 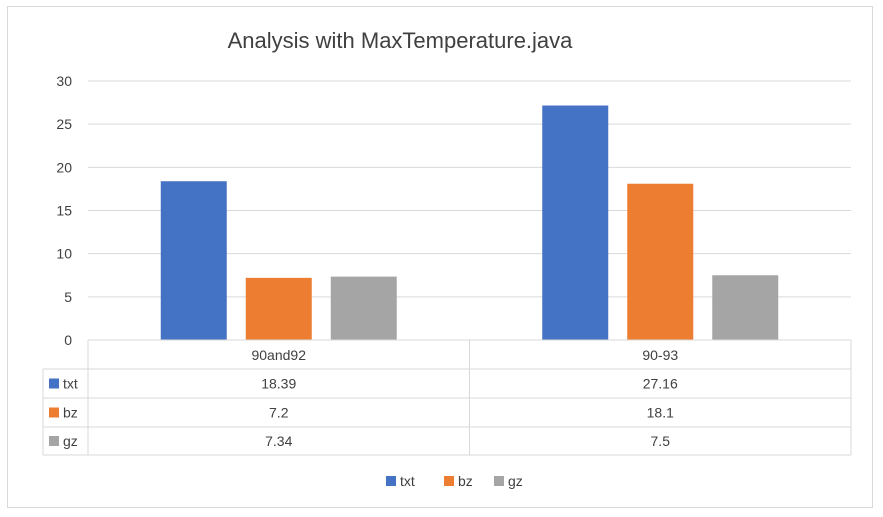 What do you see at coordinates (279, 413) in the screenshot?
I see `data-label: 7.2` at bounding box center [279, 413].